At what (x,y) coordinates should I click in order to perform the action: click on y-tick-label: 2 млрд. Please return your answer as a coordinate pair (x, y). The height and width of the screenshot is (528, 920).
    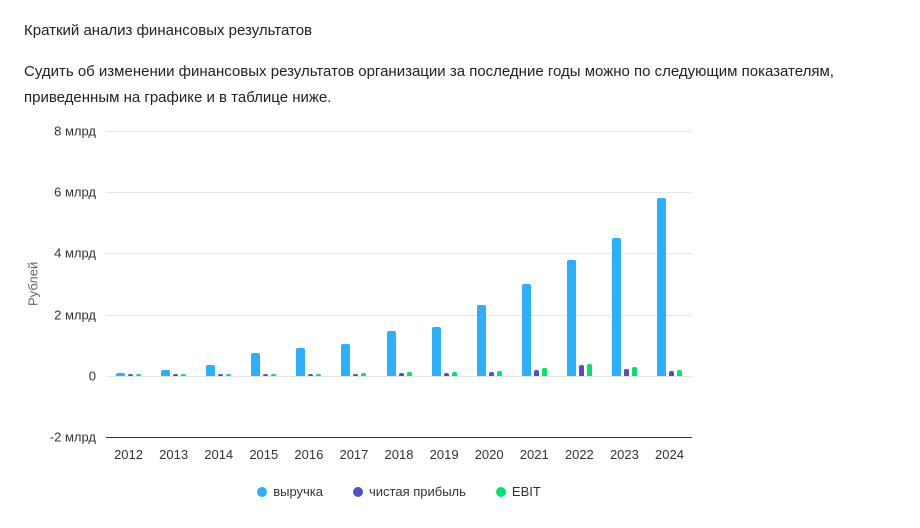
    Looking at the image, I should click on (75, 315).